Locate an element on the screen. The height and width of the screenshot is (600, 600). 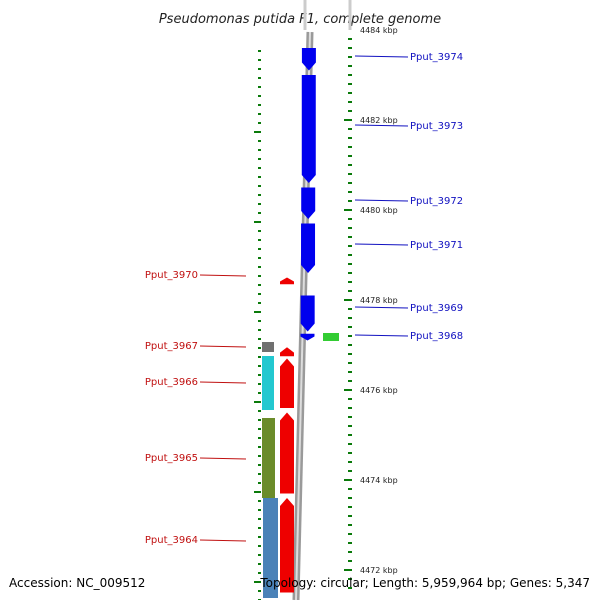
scale-label: 4472 kbp is located at coordinates (379, 570).